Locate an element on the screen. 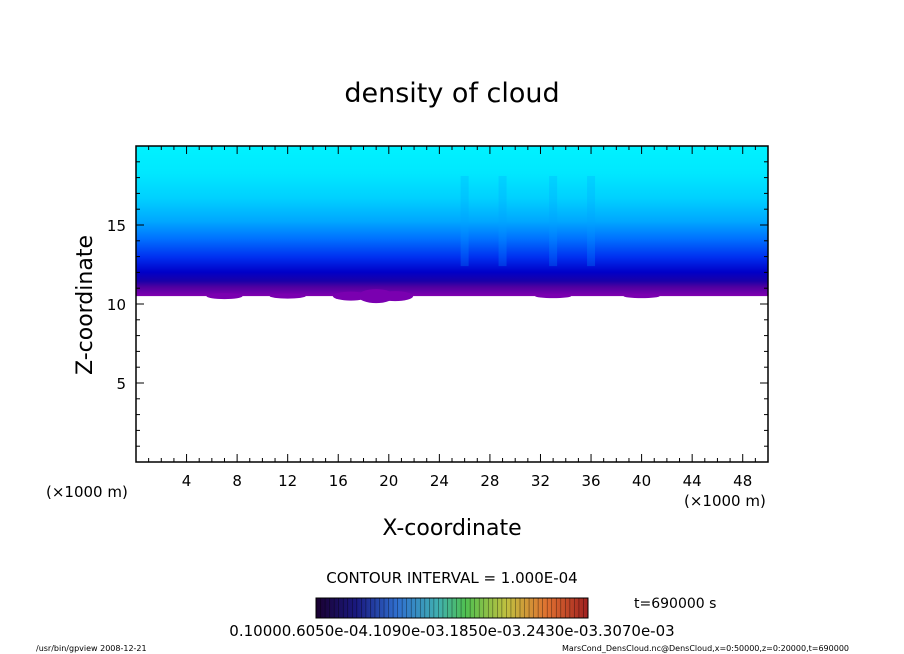 The image size is (904, 654). x-tick-label: 4 is located at coordinates (187, 481).